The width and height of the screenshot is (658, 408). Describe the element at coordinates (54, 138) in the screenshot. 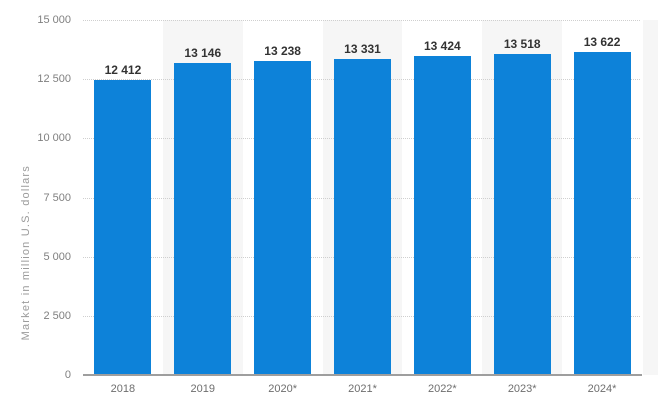

I see `y-tick-label: 10 000` at that location.